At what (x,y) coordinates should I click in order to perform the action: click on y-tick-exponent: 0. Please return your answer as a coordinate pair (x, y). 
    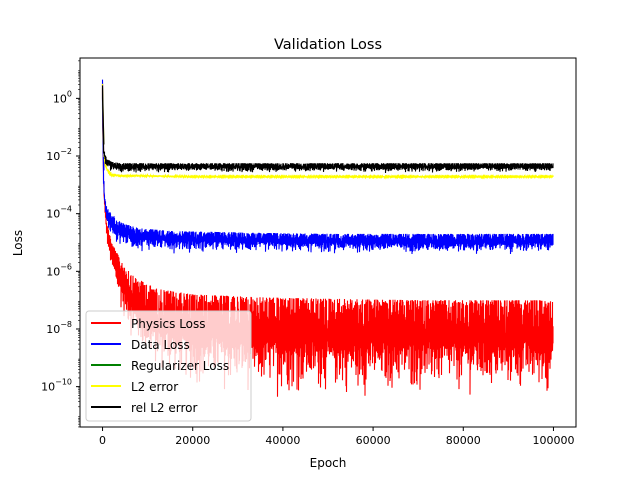
    Looking at the image, I should click on (69, 93).